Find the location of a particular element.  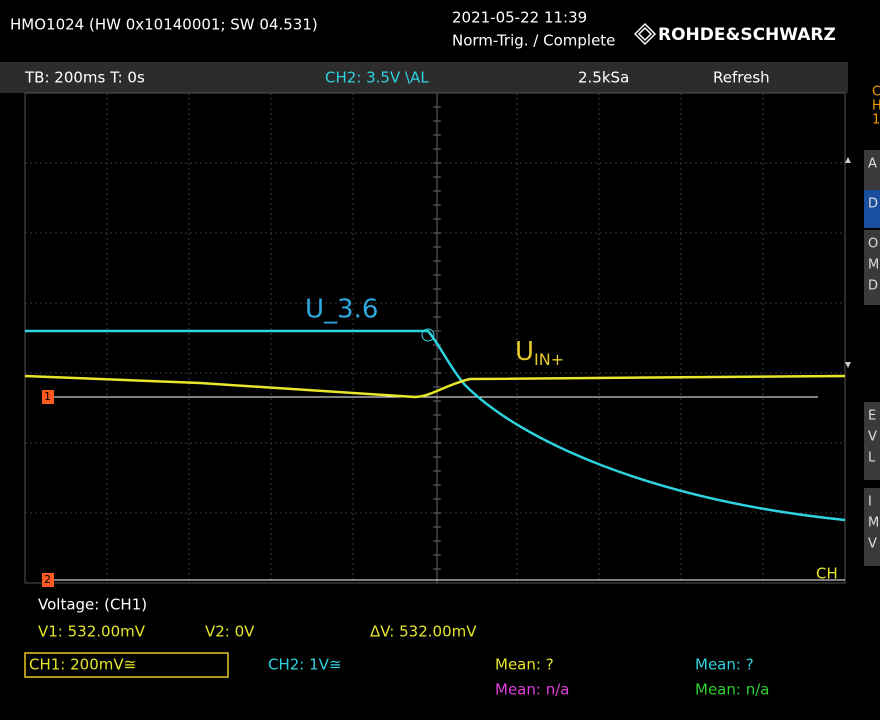

status-bar is located at coordinates (424, 77).